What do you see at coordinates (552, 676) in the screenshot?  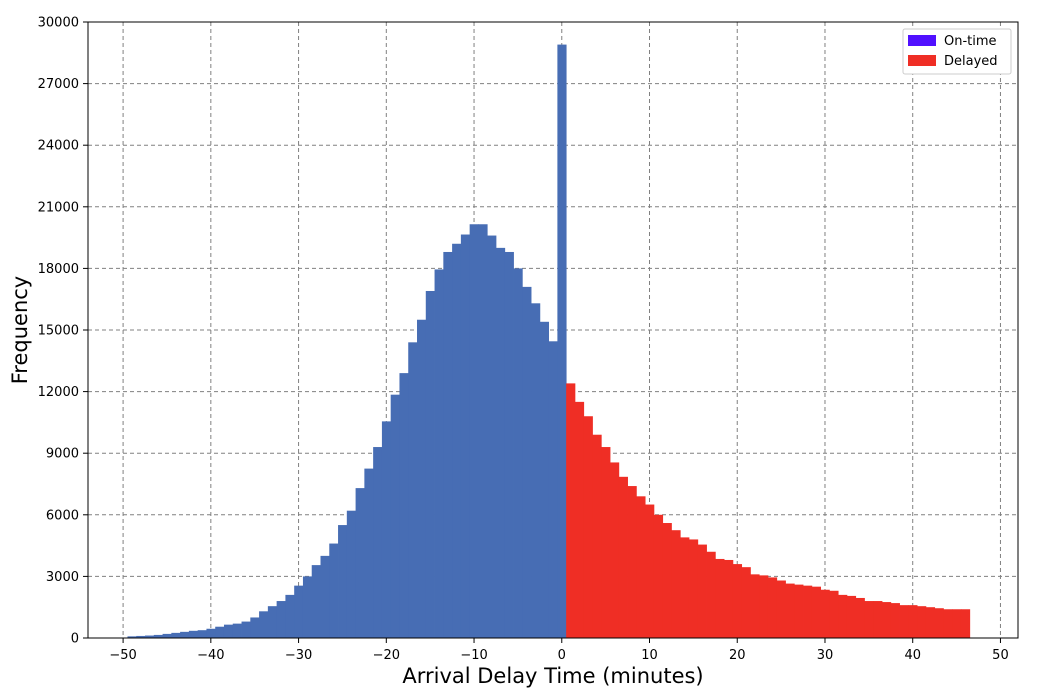 I see `x-axis-title: Arrival Delay Time (minutes)` at bounding box center [552, 676].